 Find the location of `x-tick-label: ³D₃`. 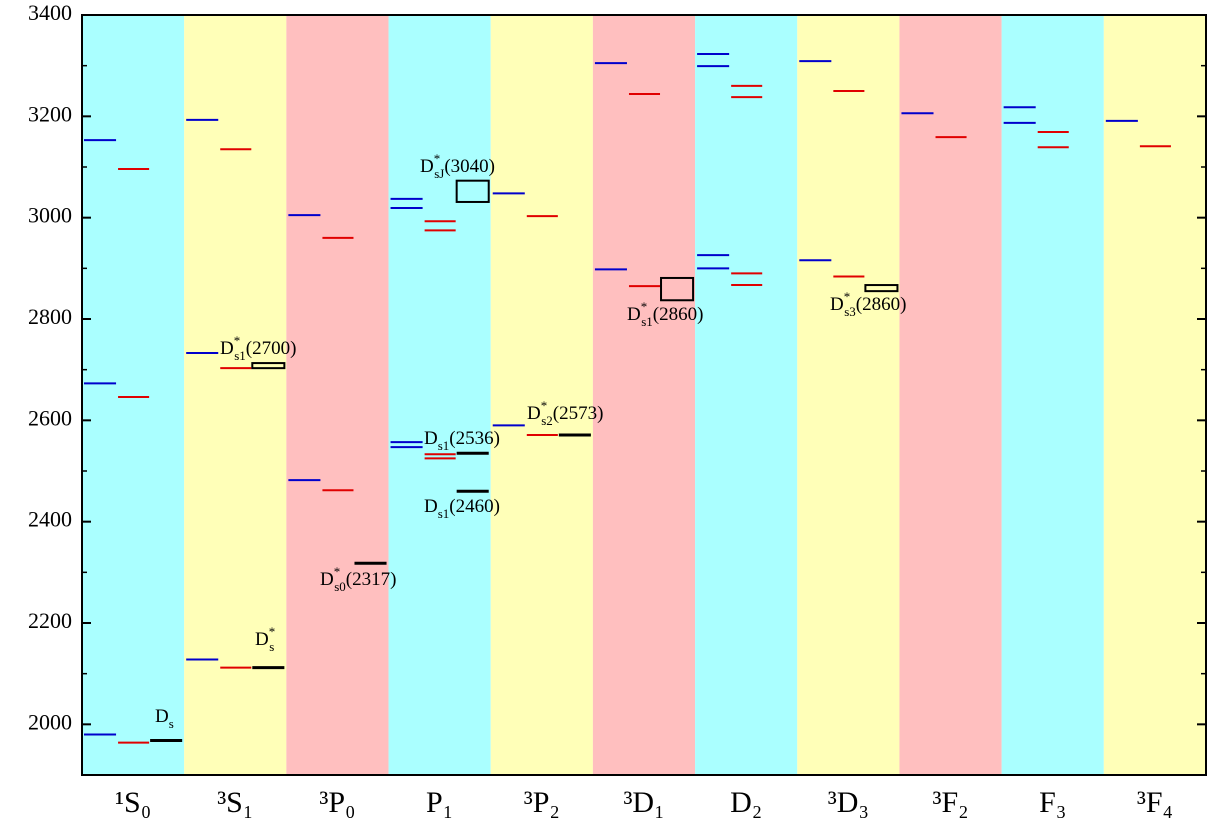

x-tick-label: ³D₃ is located at coordinates (848, 802).